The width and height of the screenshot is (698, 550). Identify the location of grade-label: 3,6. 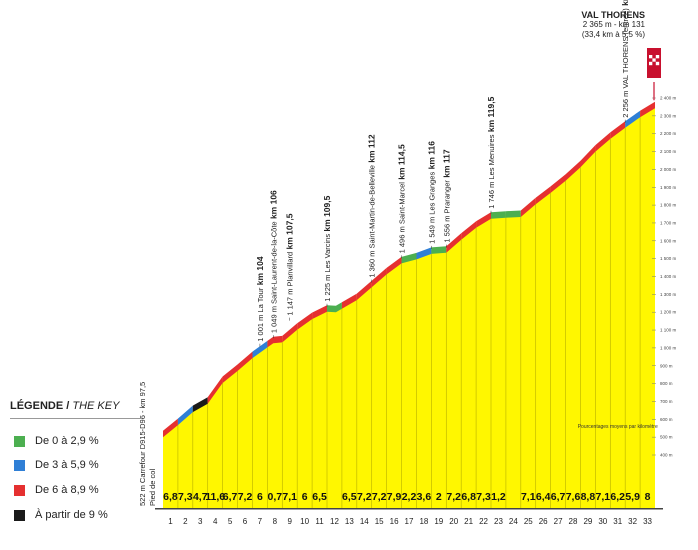
(424, 497).